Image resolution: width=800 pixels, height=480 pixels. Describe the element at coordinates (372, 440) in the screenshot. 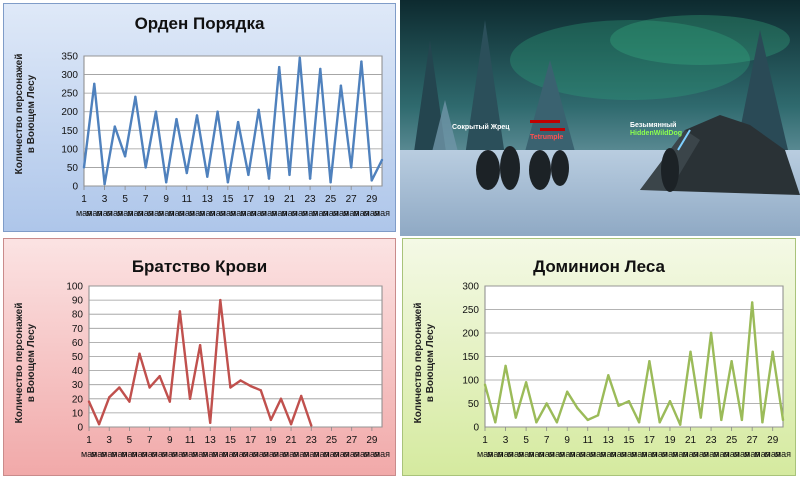

I see `x-tick-label: 29` at that location.